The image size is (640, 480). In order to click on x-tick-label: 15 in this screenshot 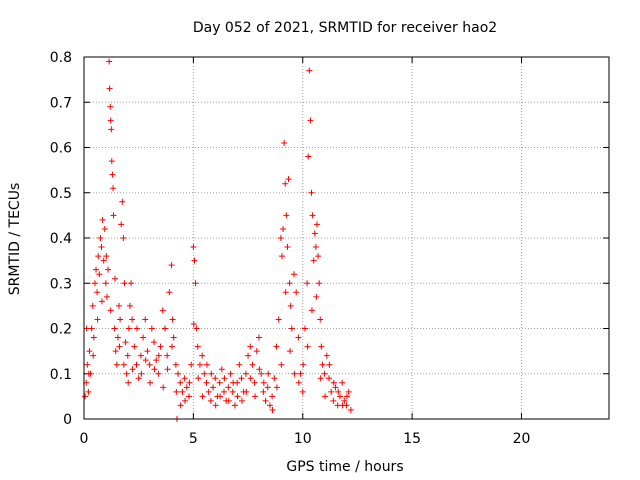, I will do `click(412, 439)`.